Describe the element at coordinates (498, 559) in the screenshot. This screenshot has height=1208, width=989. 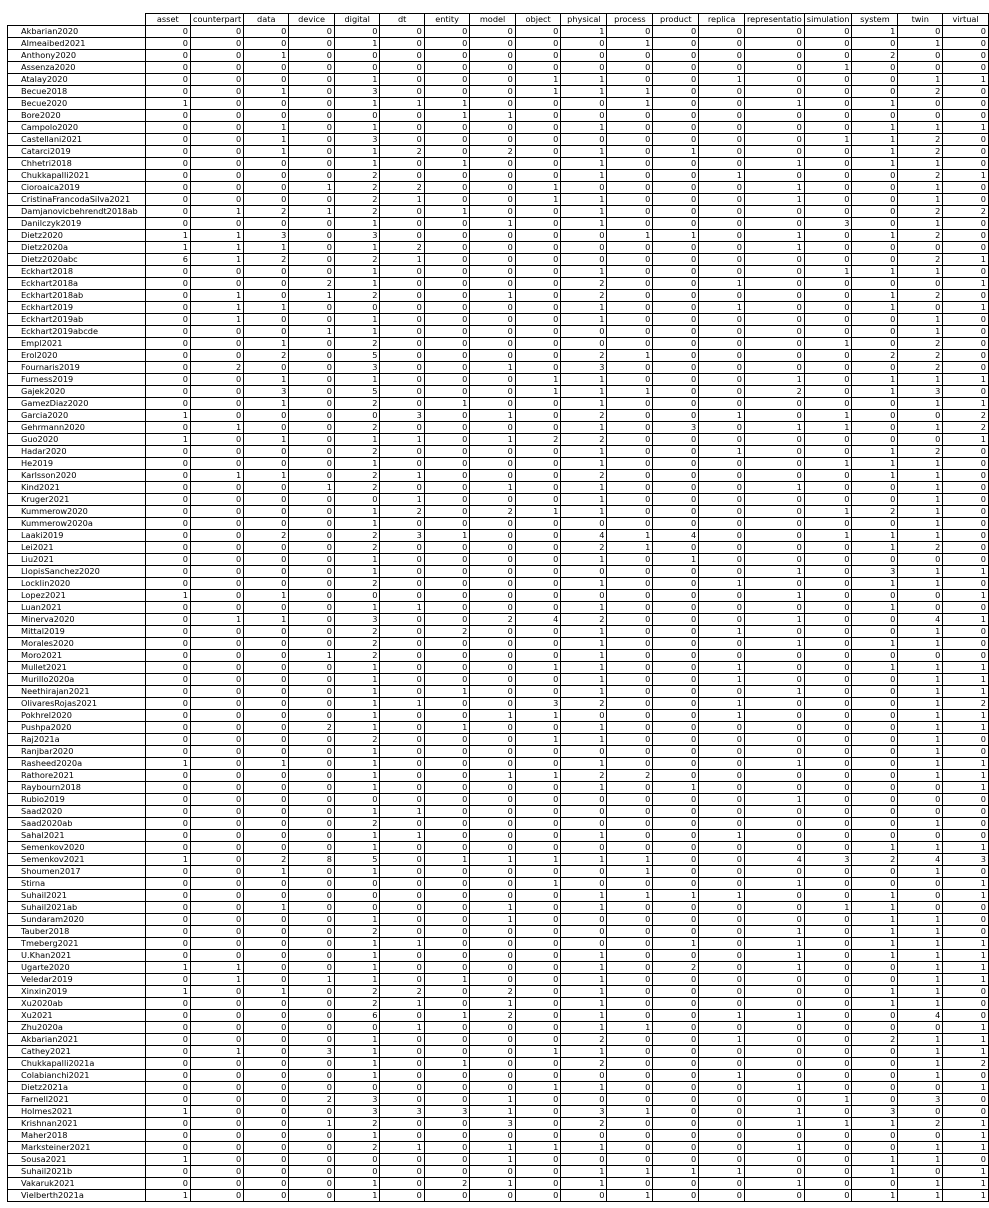
I see `table-row: Liu2021 0 0 0 0 1 0 0 0 0 1 0 1 0 0 0 0 0 0` at that location.